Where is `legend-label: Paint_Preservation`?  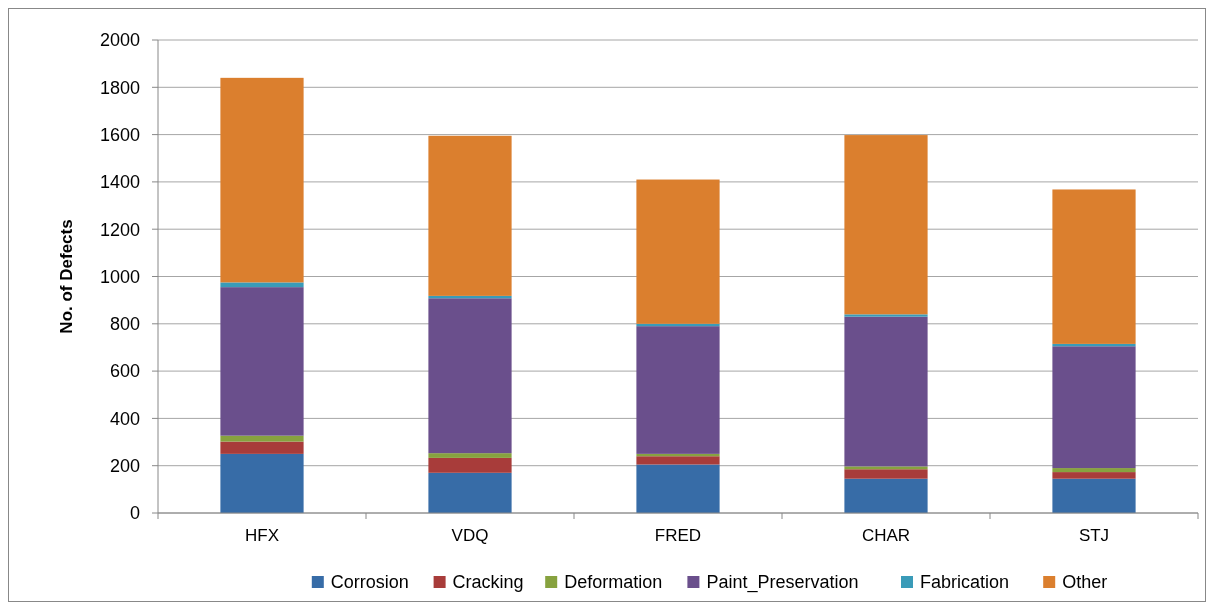
legend-label: Paint_Preservation is located at coordinates (782, 582).